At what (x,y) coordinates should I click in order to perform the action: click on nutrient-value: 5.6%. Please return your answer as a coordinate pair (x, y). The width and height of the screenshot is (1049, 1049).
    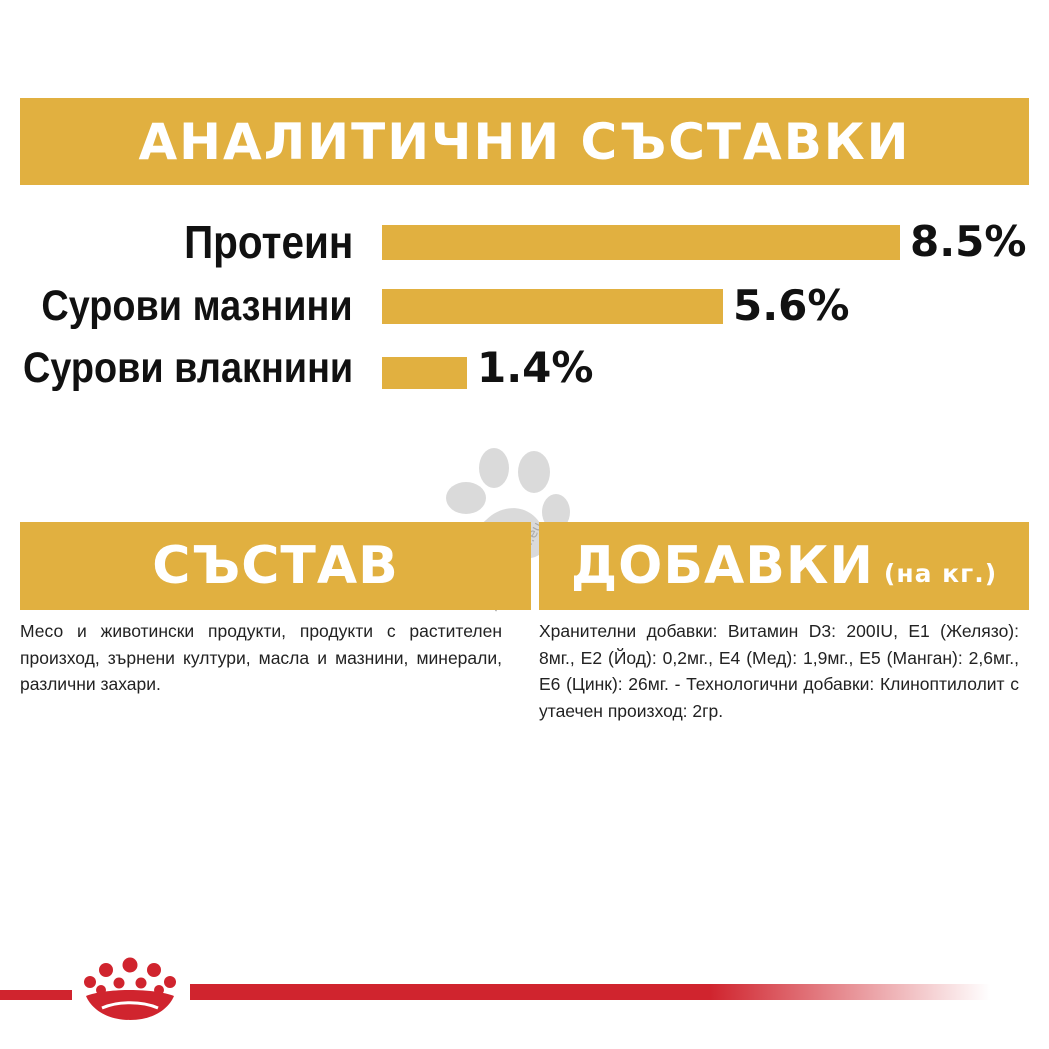
    Looking at the image, I should click on (791, 305).